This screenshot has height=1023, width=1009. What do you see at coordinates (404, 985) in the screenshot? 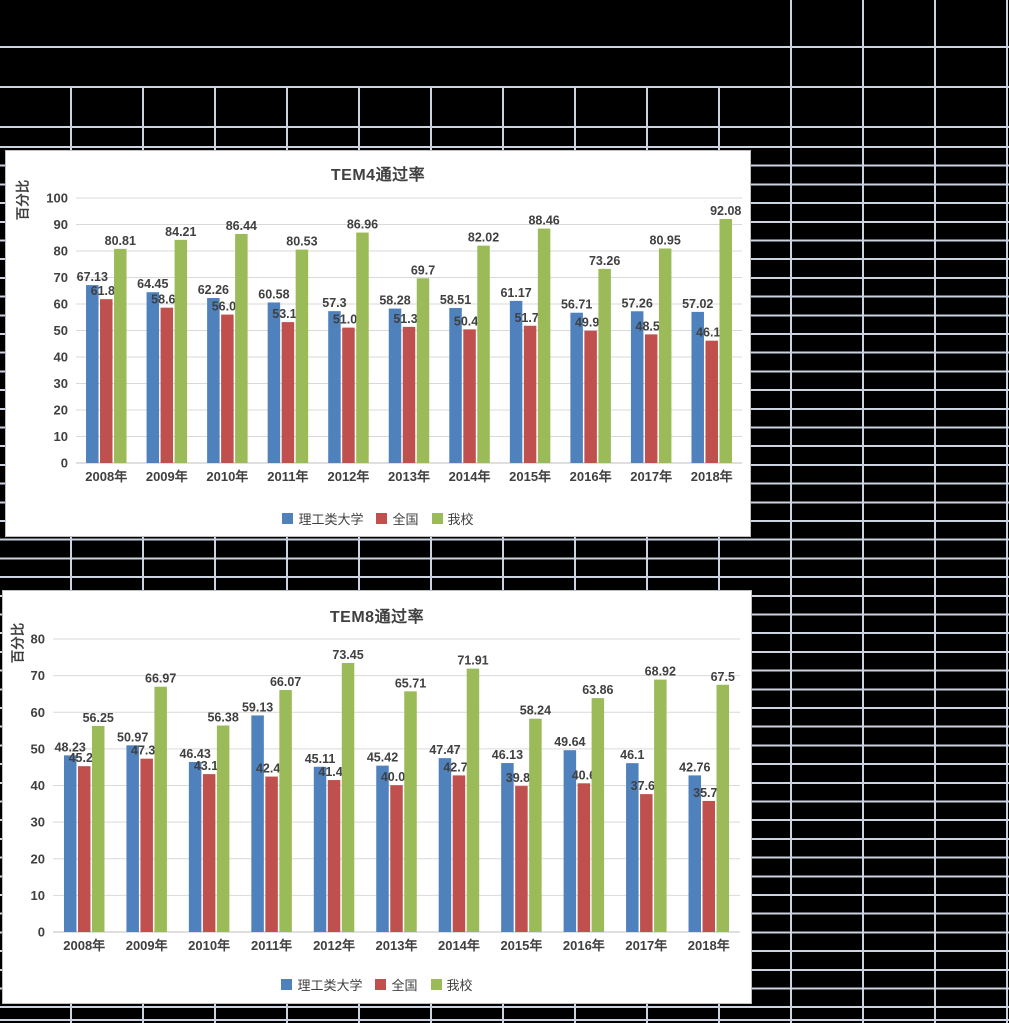
I see `legend-label: 全国` at bounding box center [404, 985].